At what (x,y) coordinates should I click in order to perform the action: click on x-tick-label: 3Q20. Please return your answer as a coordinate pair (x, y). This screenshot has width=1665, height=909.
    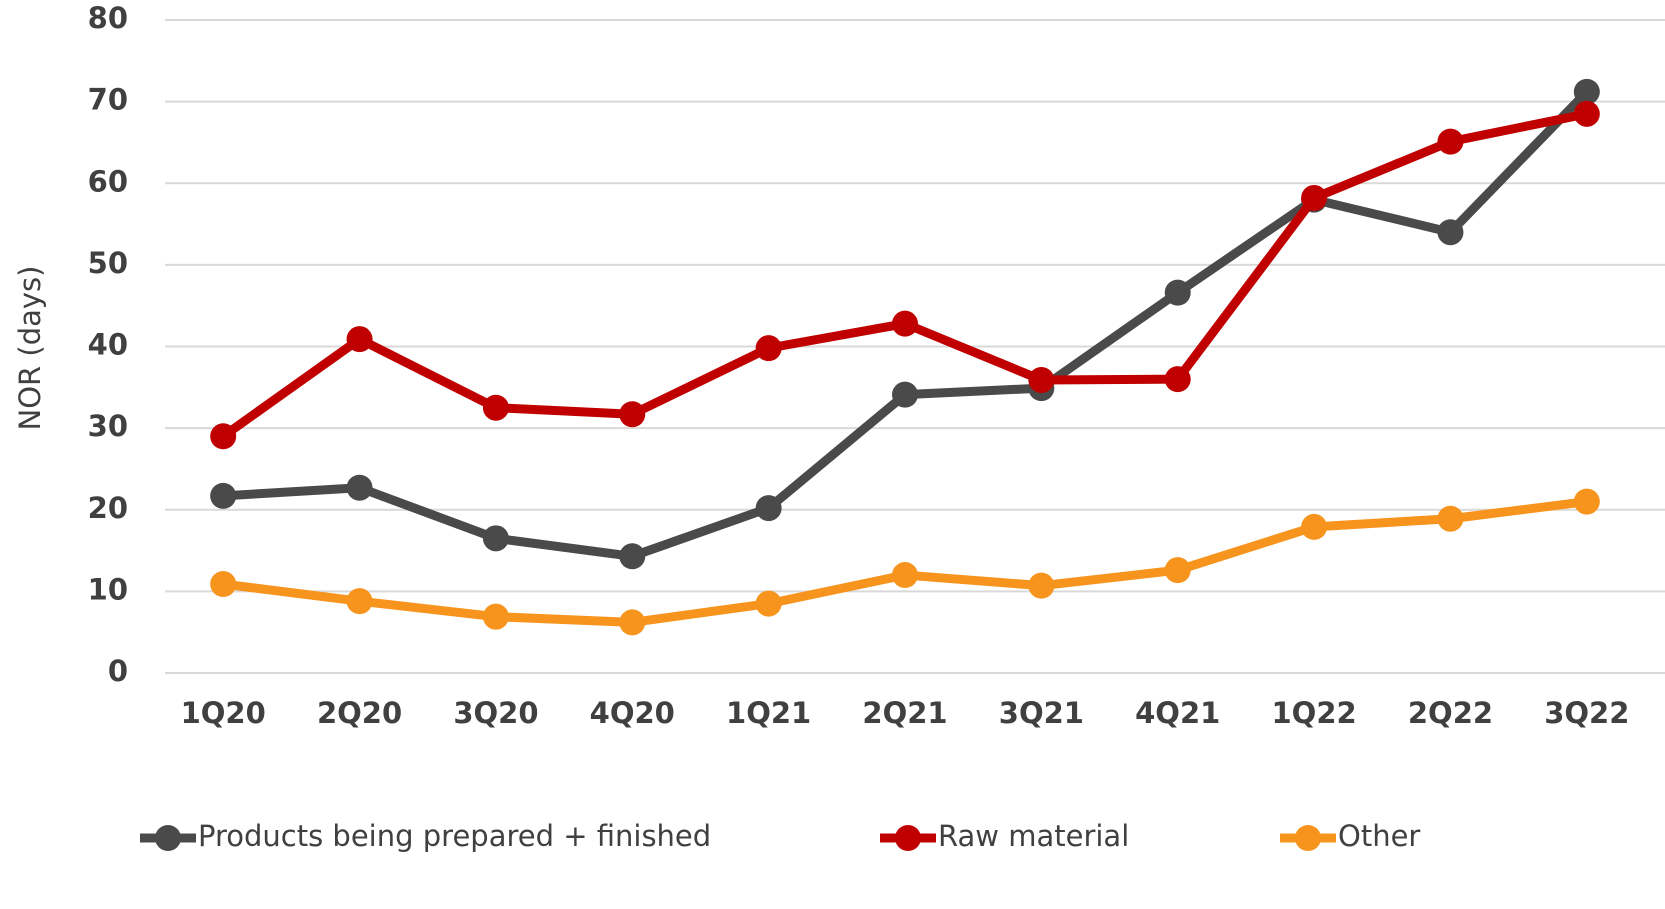
    Looking at the image, I should click on (495, 713).